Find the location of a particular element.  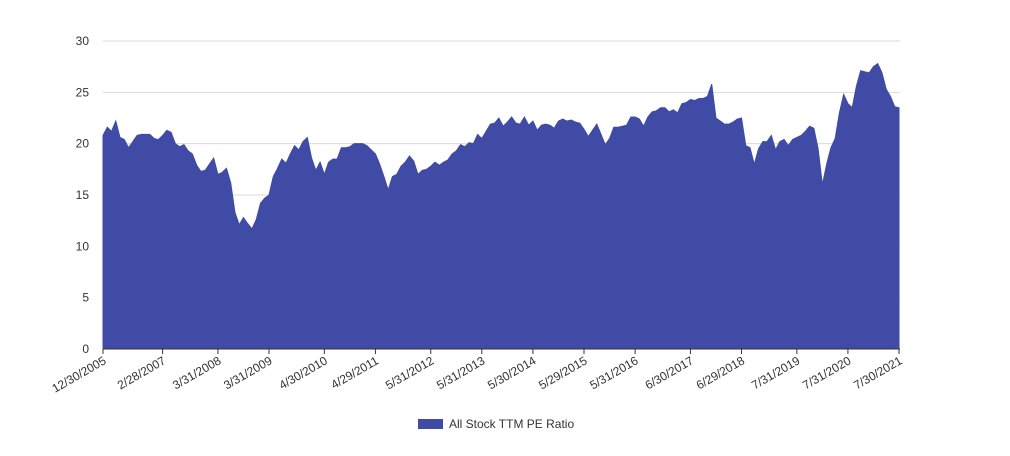

x-tick-label: 5/31/2013 is located at coordinates (461, 372).